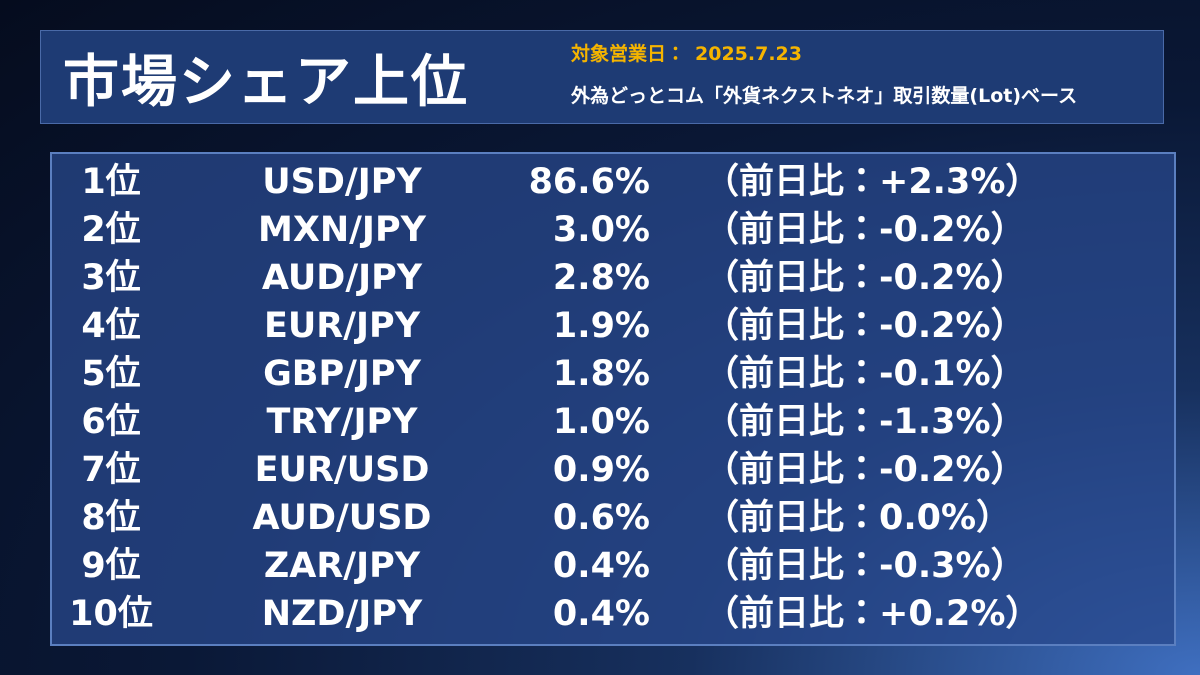 This screenshot has height=675, width=1200. I want to click on table-row: 5位 GBP/JPY 1.8% （前日比：-0.1%）, so click(613, 374).